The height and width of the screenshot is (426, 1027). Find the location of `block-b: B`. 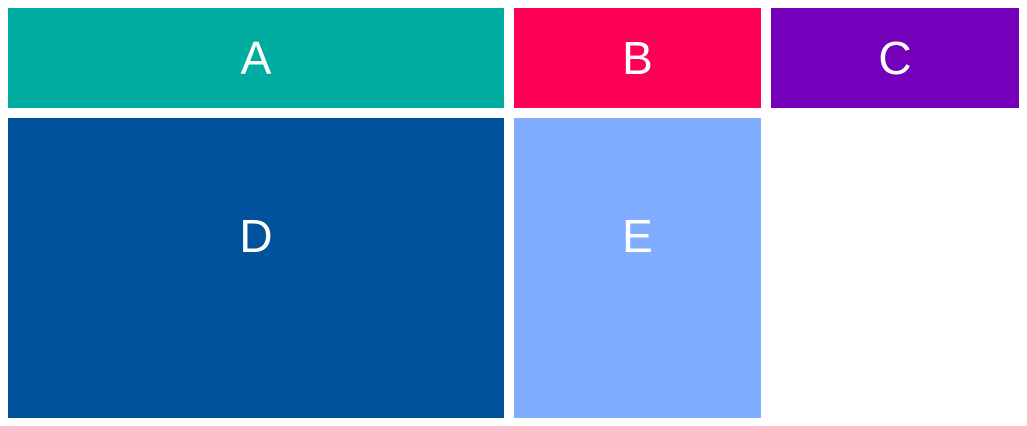

block-b: B is located at coordinates (637, 58).